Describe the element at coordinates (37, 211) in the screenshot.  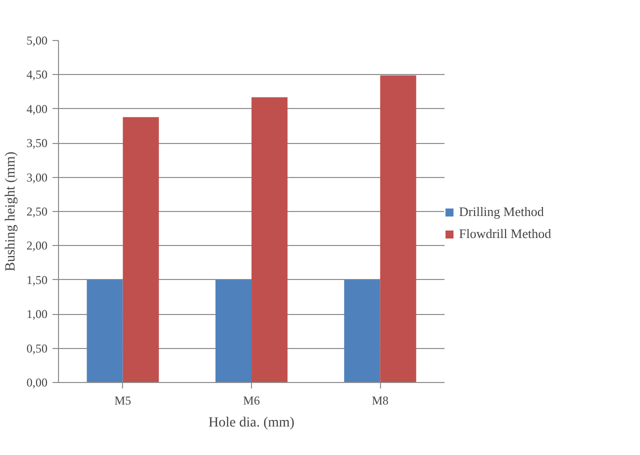
I see `y-tick-label: 2,50` at that location.